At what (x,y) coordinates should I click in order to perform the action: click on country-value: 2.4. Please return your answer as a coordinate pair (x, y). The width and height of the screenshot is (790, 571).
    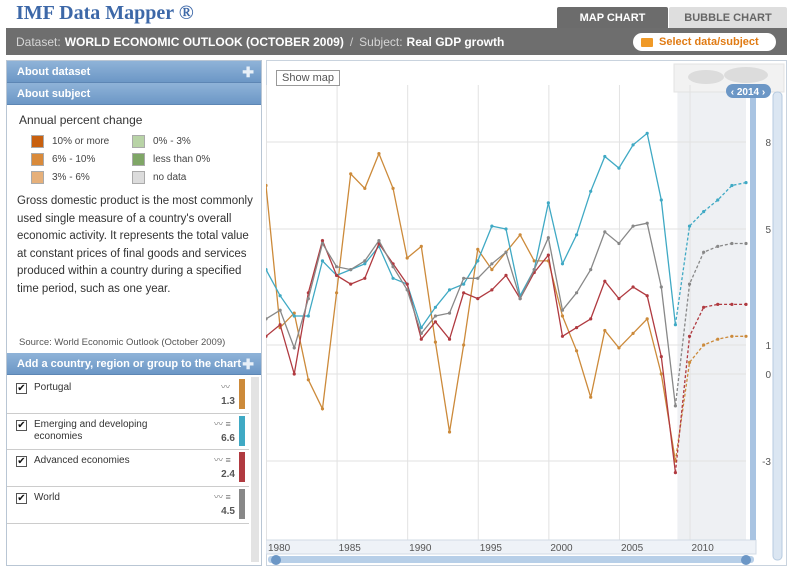
    Looking at the image, I should click on (228, 474).